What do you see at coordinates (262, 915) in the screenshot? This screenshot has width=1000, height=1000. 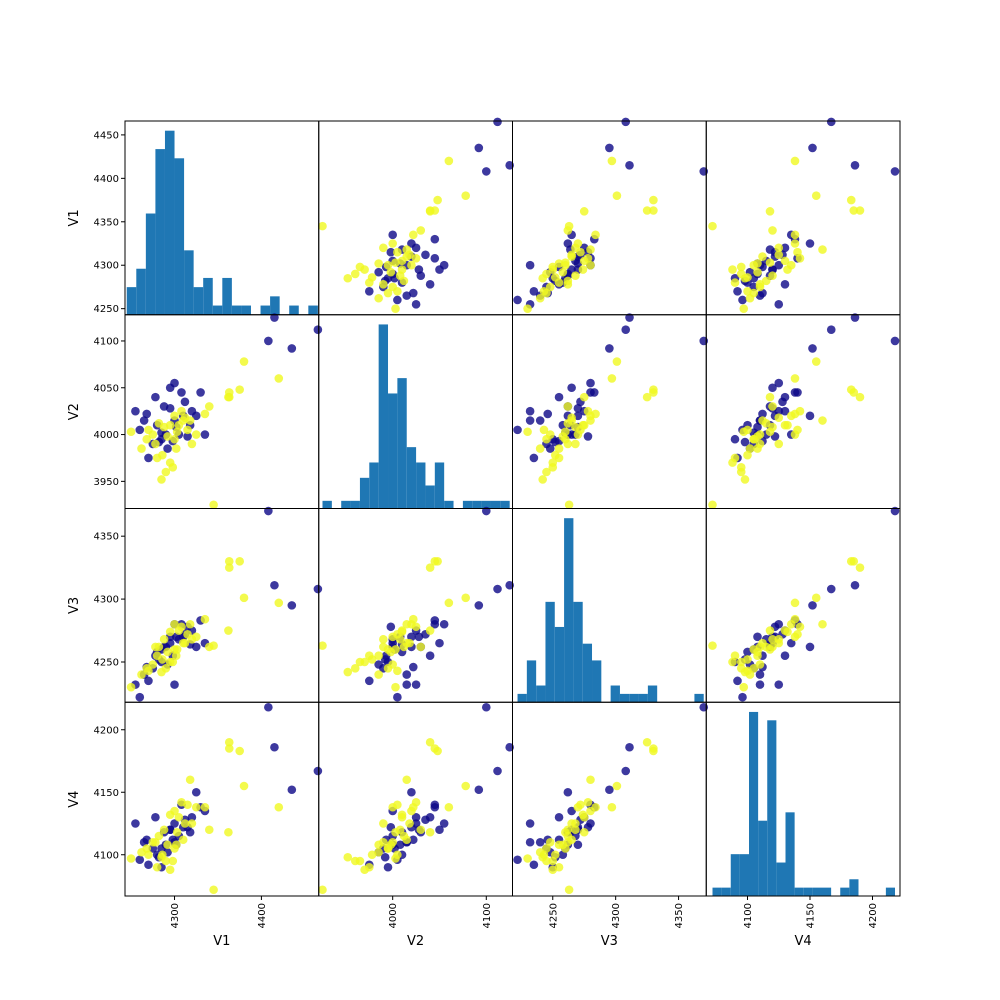 I see `x-tick-label: 4400` at bounding box center [262, 915].